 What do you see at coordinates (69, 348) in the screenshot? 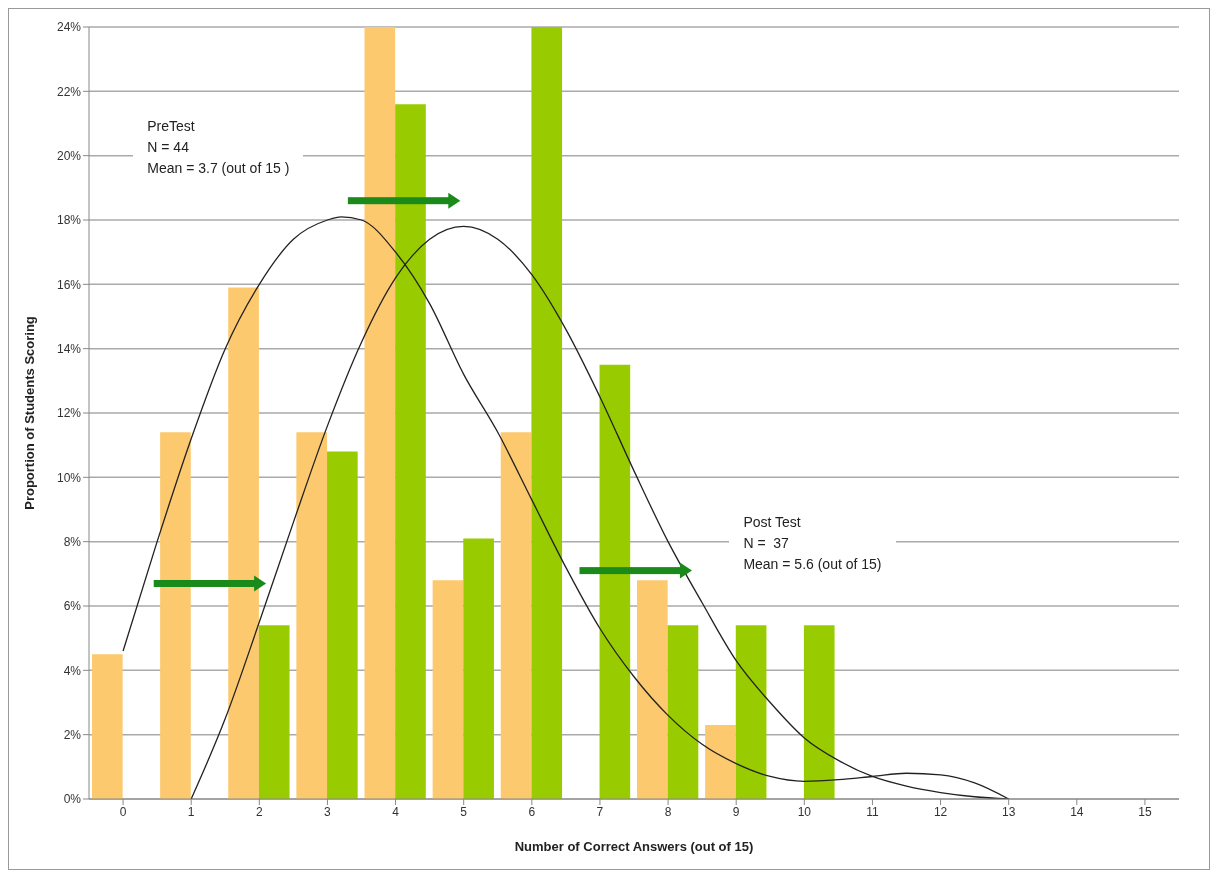
I see `y-tick-label: 14%` at bounding box center [69, 348].